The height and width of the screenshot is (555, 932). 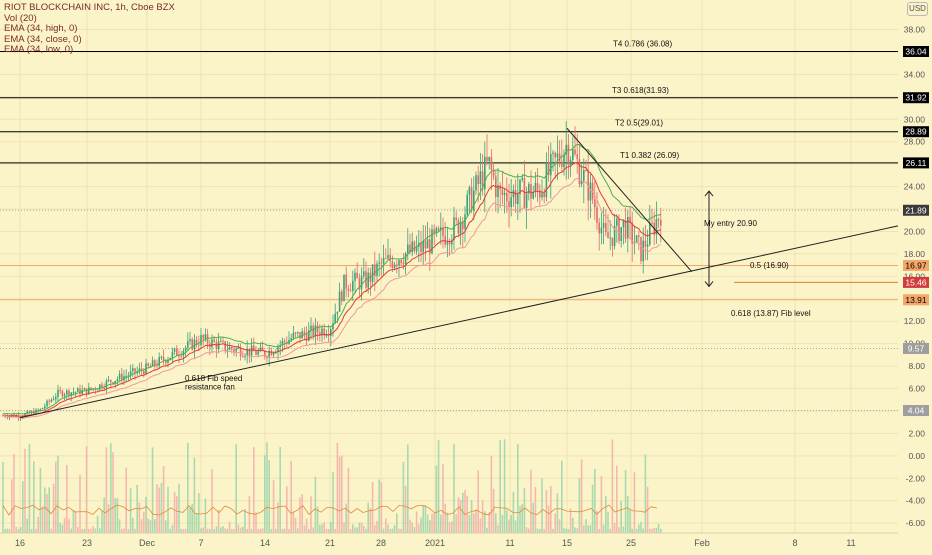 I want to click on vol-legend: Vol (20), so click(x=20, y=18).